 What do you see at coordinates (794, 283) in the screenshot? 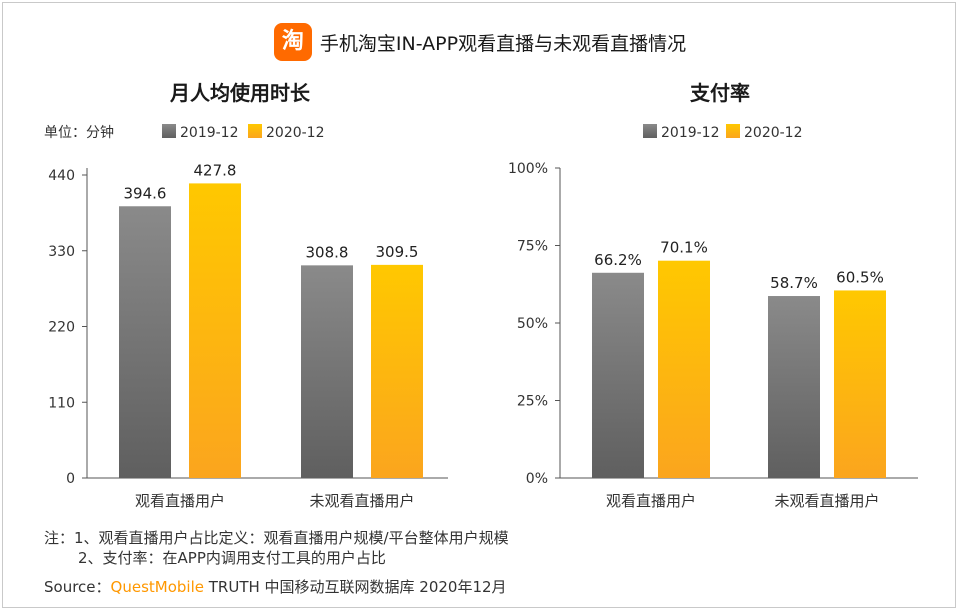
I see `bar-value-label: 58.7%` at bounding box center [794, 283].